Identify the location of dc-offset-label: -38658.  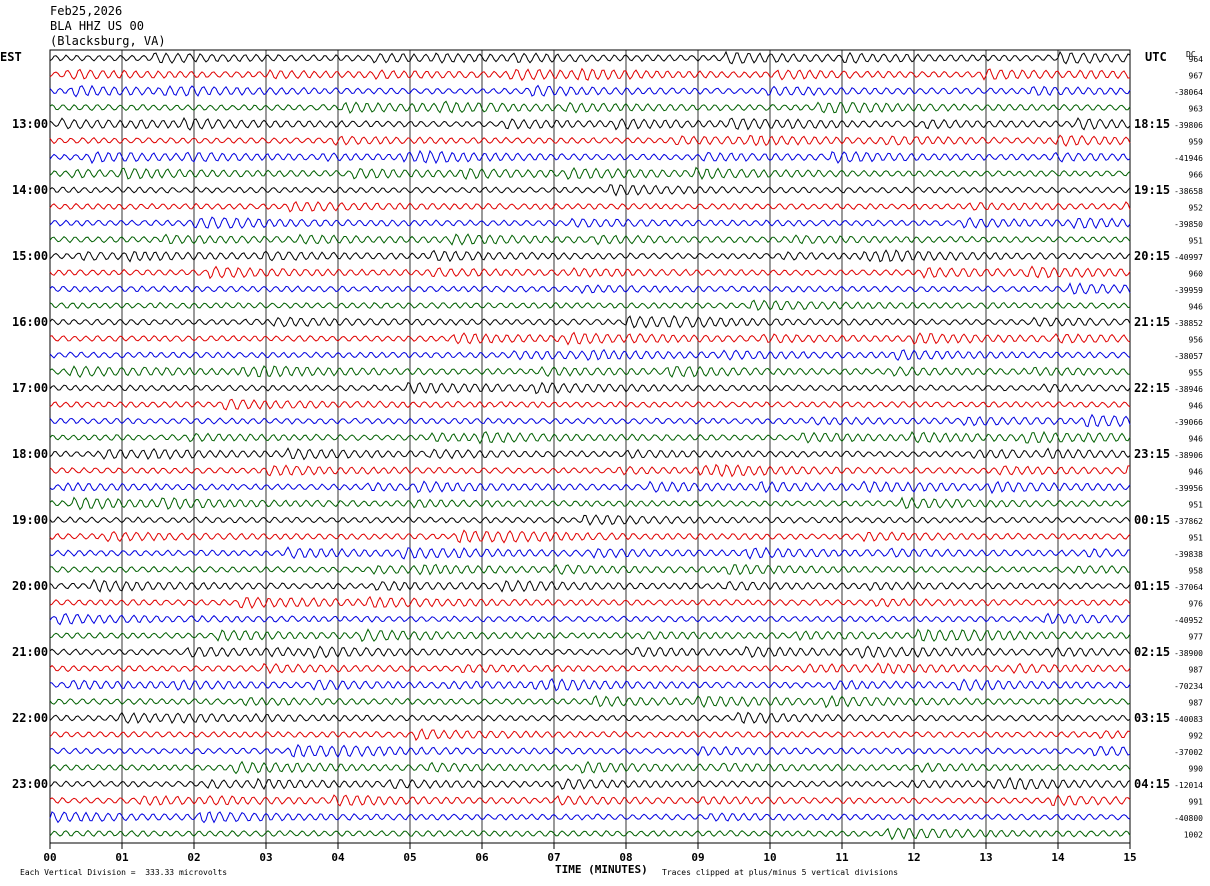
(1188, 191).